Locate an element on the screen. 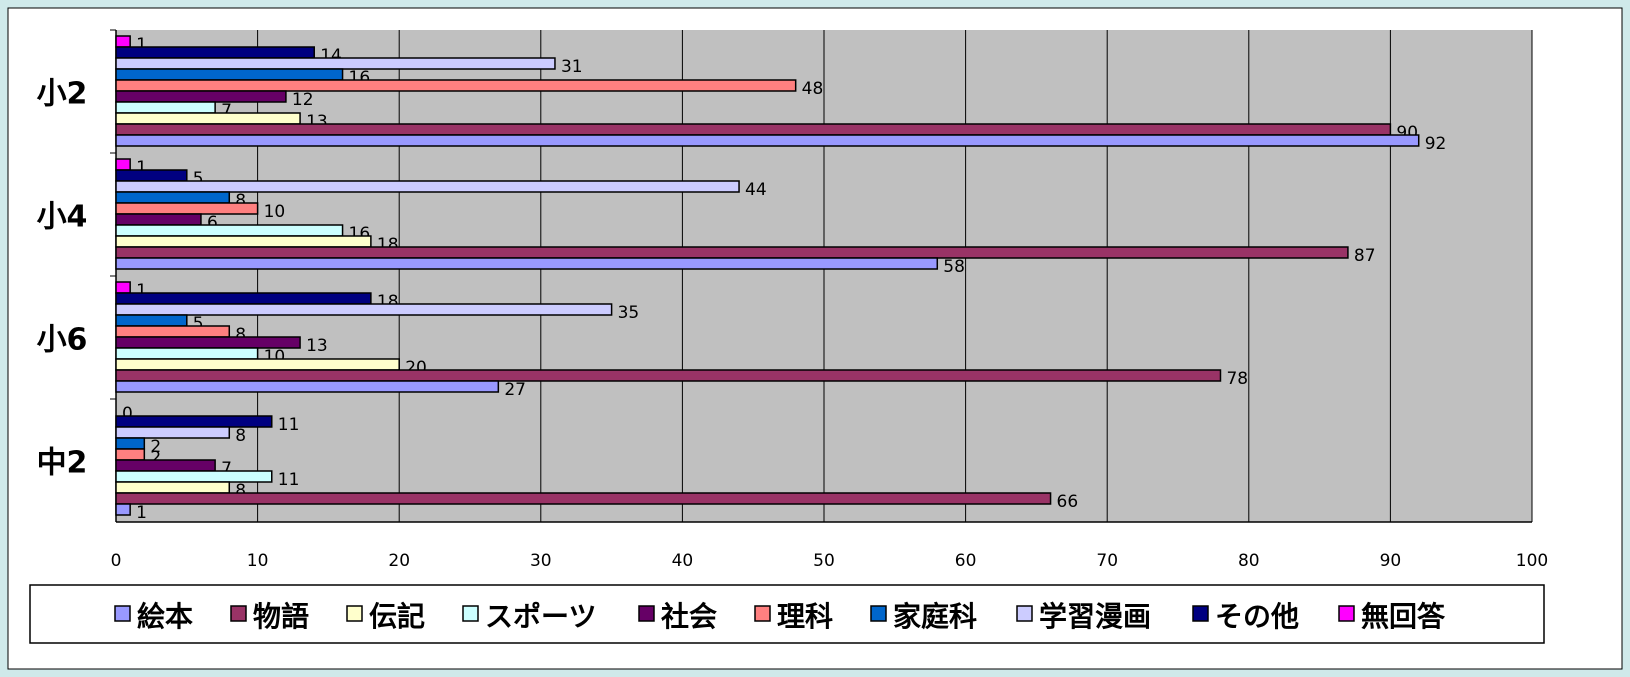 This screenshot has width=1630, height=677. data-label: 12 is located at coordinates (303, 100).